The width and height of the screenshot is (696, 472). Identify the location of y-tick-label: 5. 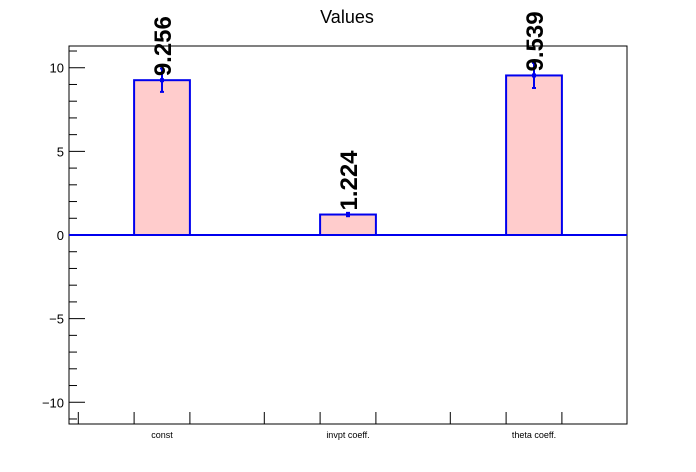
(60, 151).